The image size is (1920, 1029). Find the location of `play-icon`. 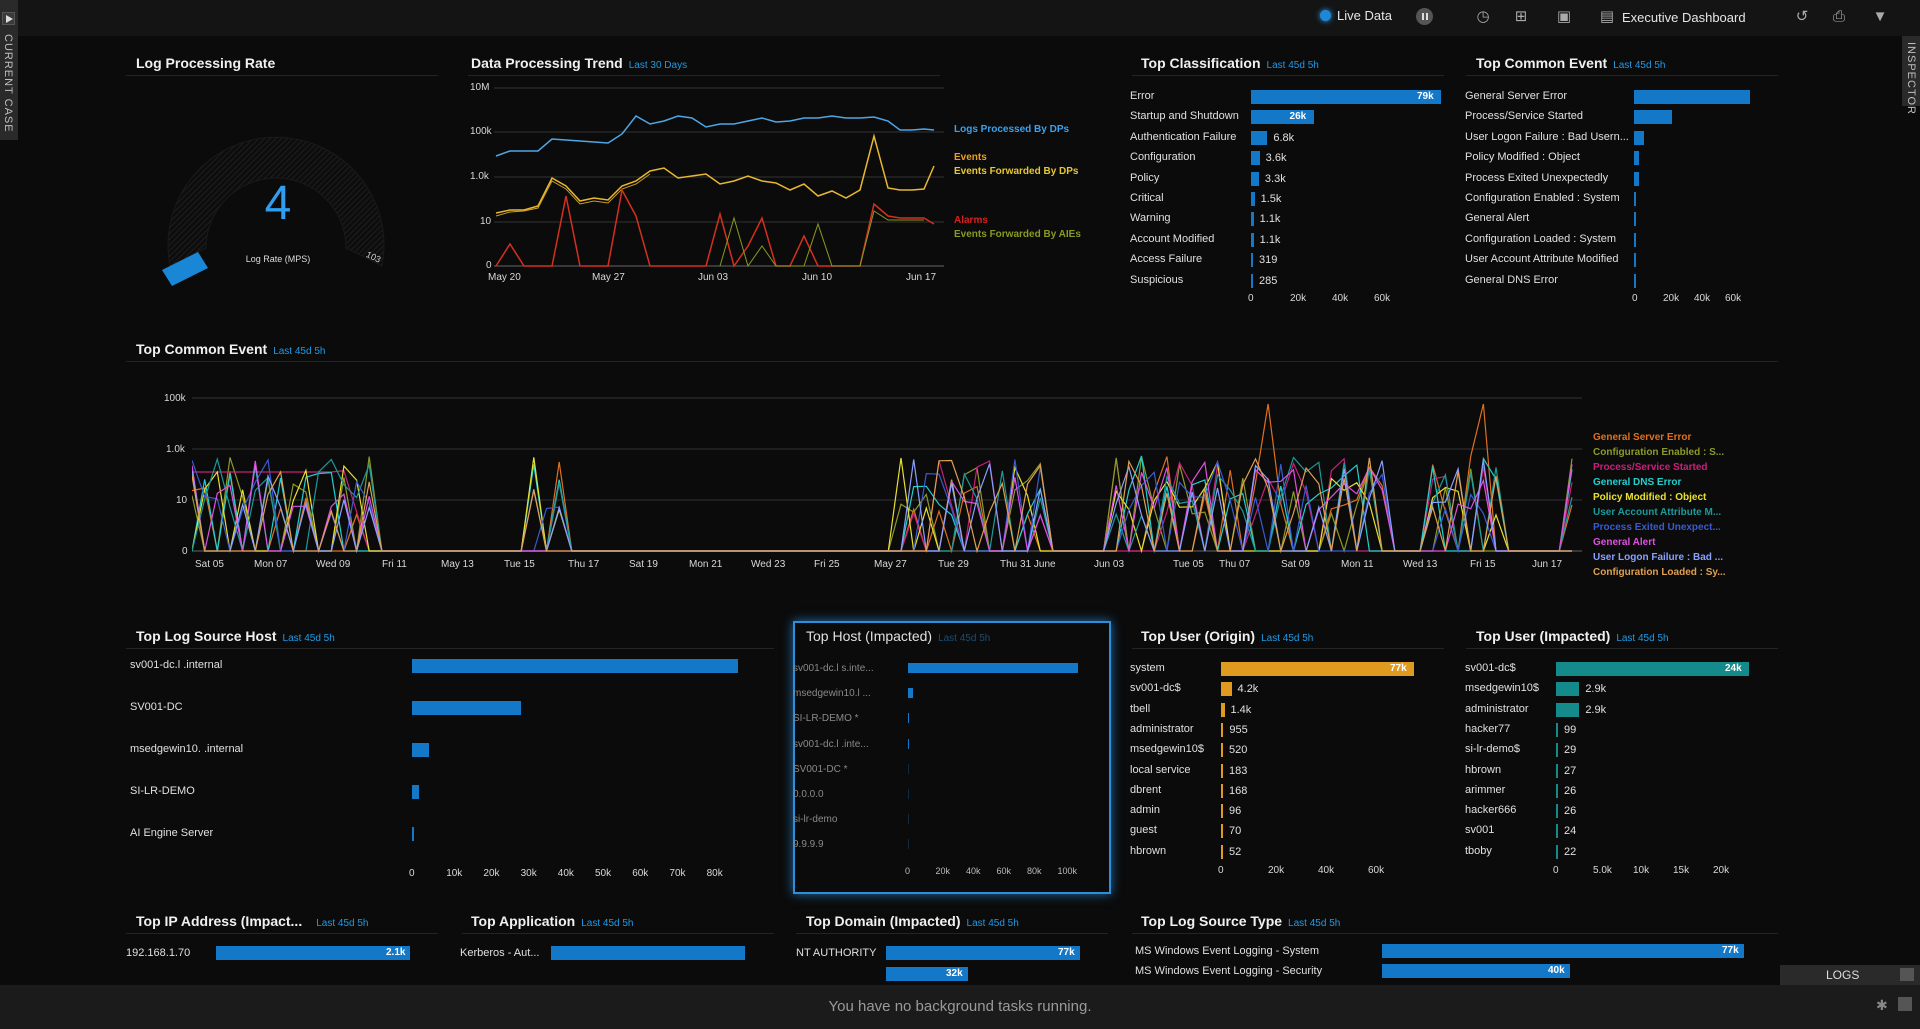

play-icon is located at coordinates (8, 18).